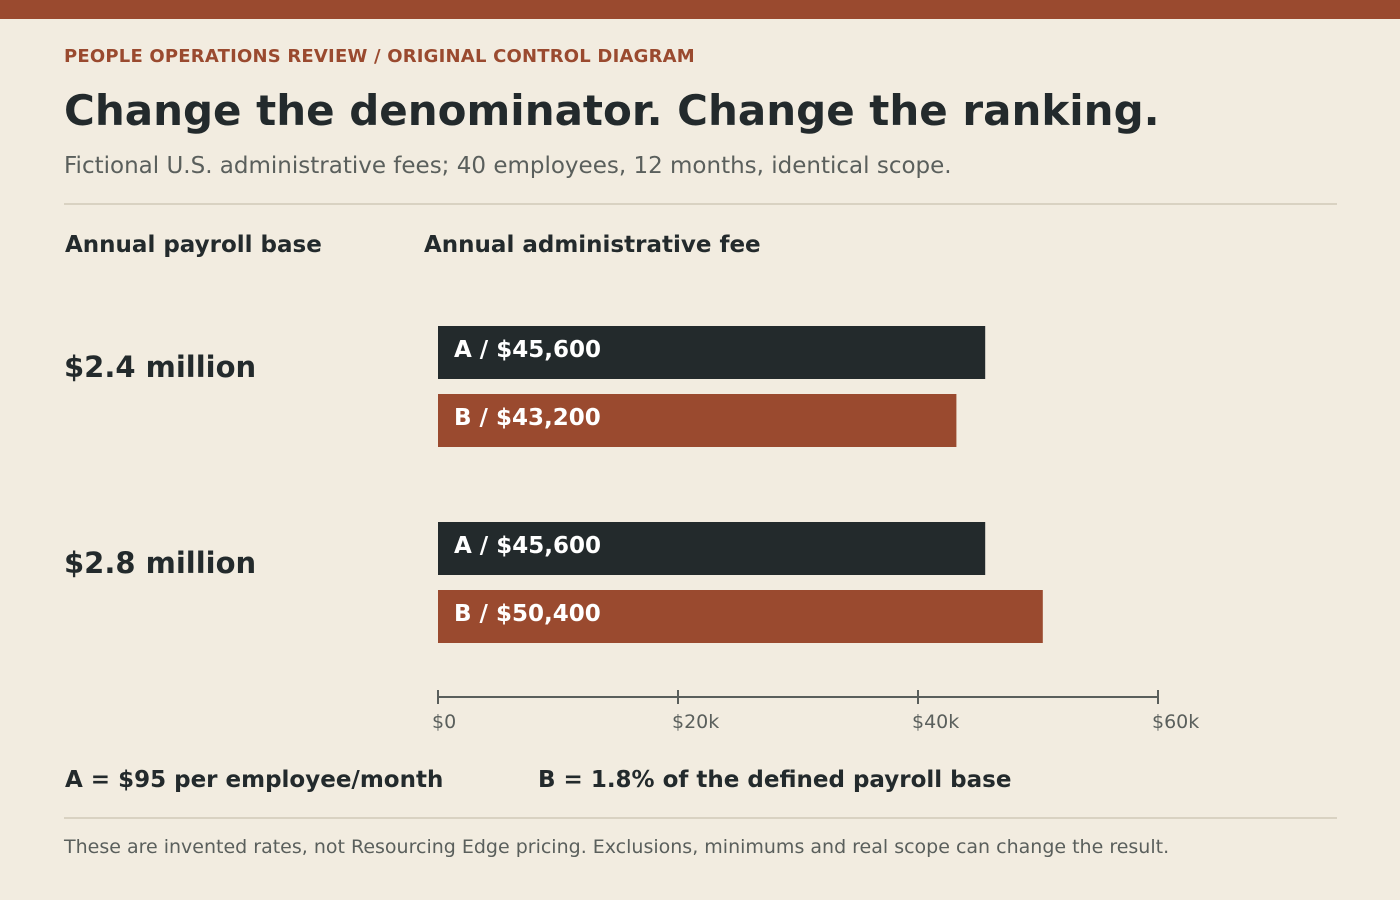  What do you see at coordinates (935, 722) in the screenshot?
I see `x-tick-label-2: $40k` at bounding box center [935, 722].